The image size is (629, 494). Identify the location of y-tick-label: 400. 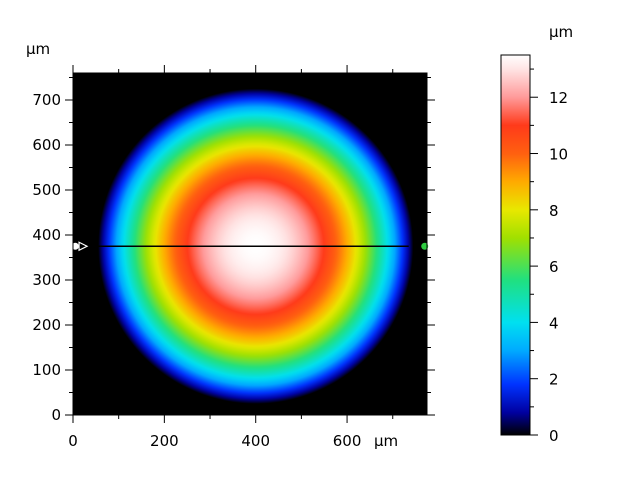
(46, 235).